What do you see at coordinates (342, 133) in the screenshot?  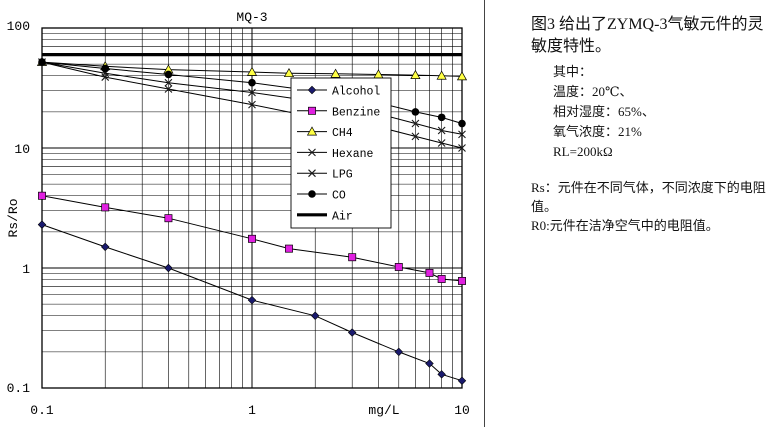 I see `legend-label-ch4: CH4` at bounding box center [342, 133].